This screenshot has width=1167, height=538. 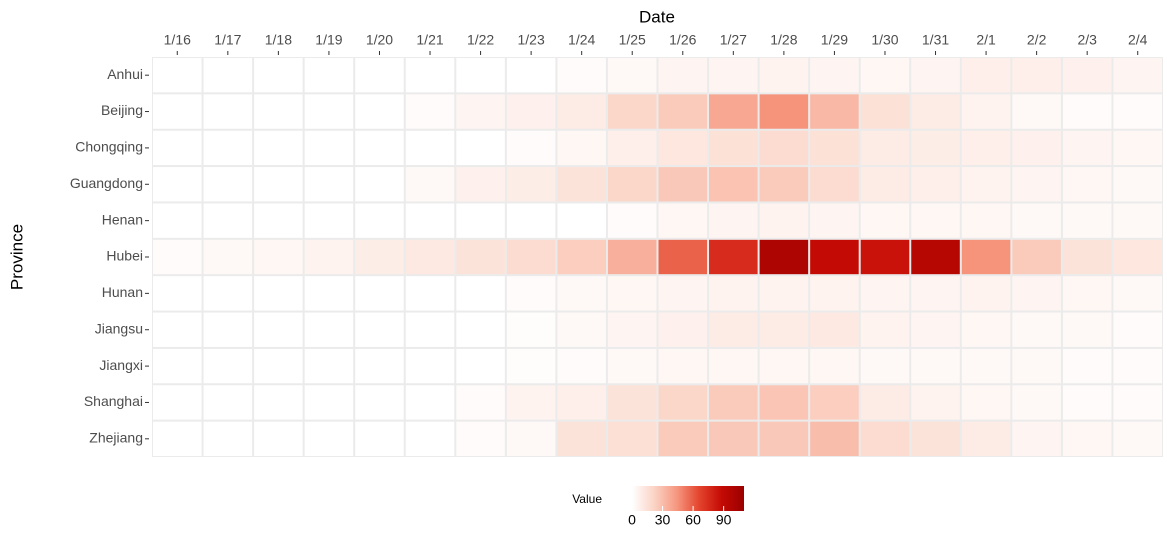 I want to click on legend-tick-label: 30, so click(x=663, y=520).